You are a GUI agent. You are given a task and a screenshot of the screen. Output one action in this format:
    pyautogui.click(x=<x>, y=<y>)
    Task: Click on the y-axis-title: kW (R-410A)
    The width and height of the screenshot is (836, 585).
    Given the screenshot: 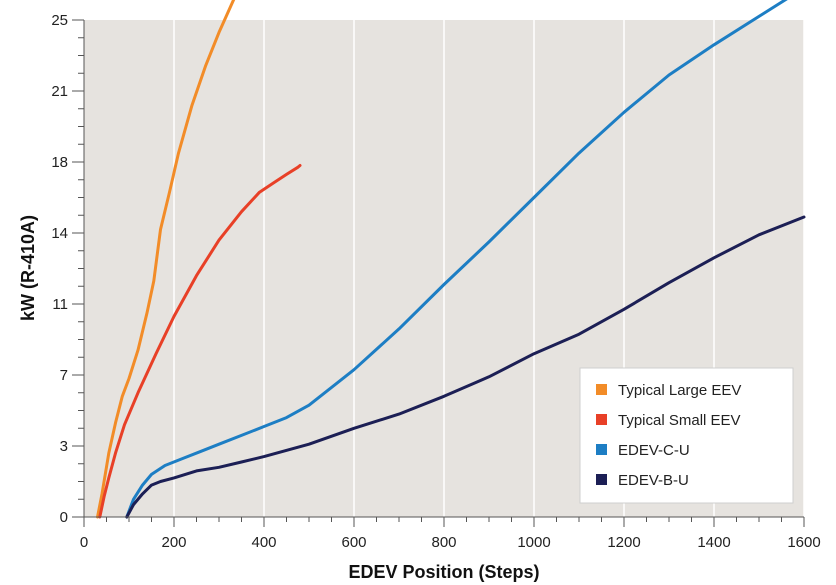 What is the action you would take?
    pyautogui.click(x=28, y=268)
    